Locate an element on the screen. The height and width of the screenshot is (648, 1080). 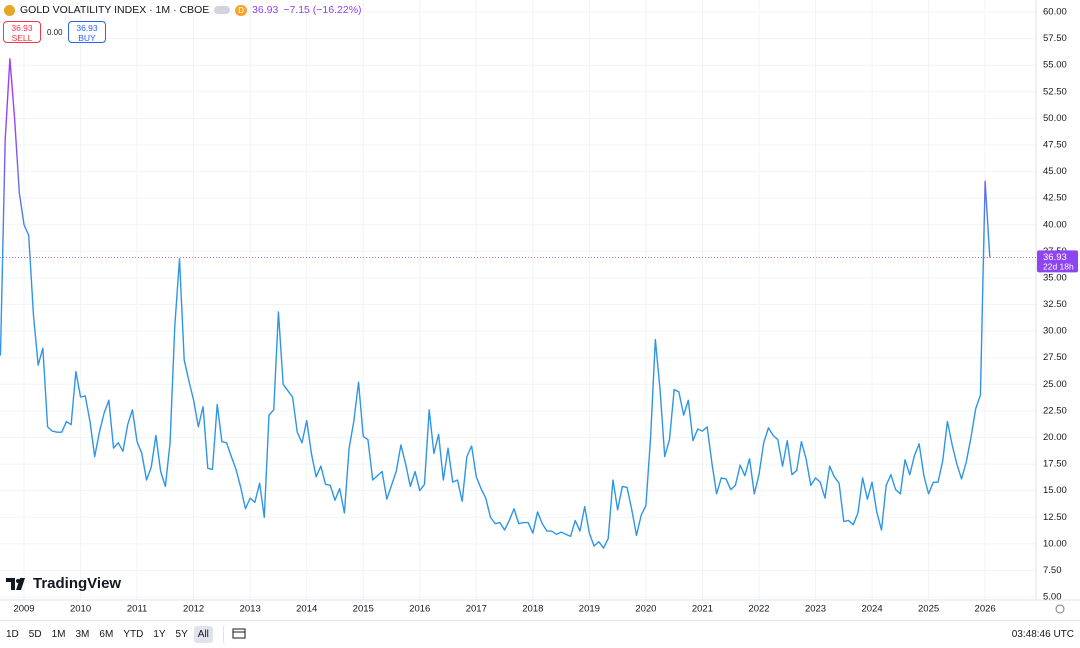
bottom-toolbar: 1D 5D 1M 3M 6M YTD 1Y 5Y All 03:48:46 UTC is located at coordinates (540, 634).